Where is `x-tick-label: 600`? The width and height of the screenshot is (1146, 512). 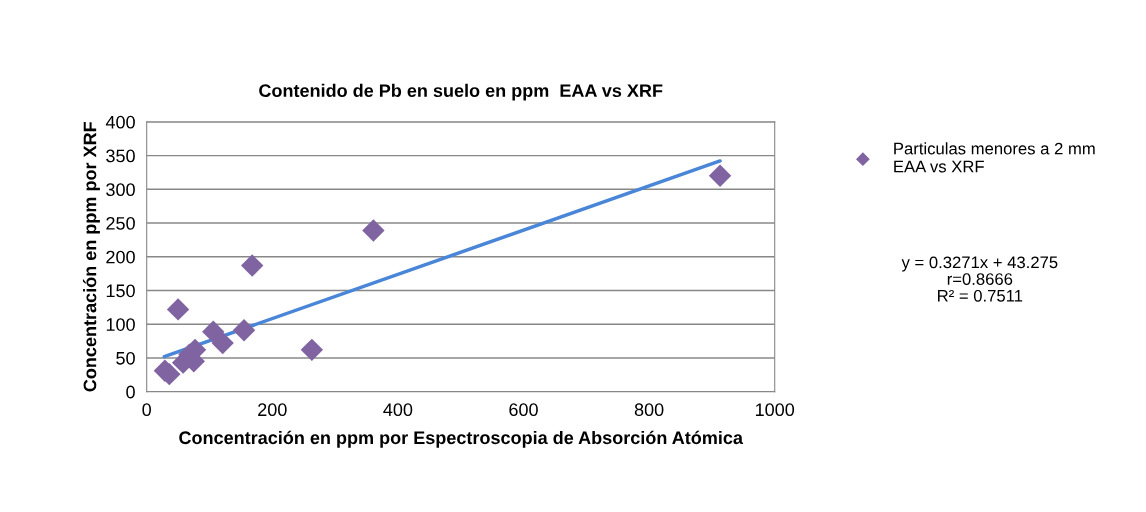 x-tick-label: 600 is located at coordinates (523, 410).